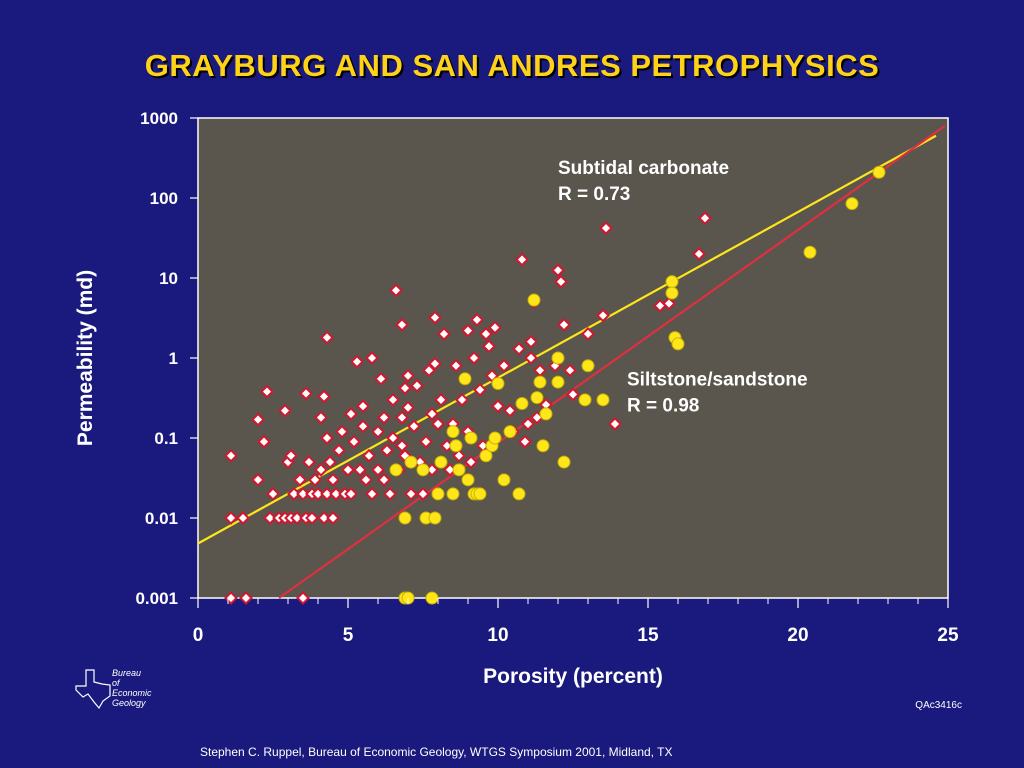 The image size is (1024, 768). Describe the element at coordinates (156, 598) in the screenshot. I see `y-tick-label: 0.001` at that location.